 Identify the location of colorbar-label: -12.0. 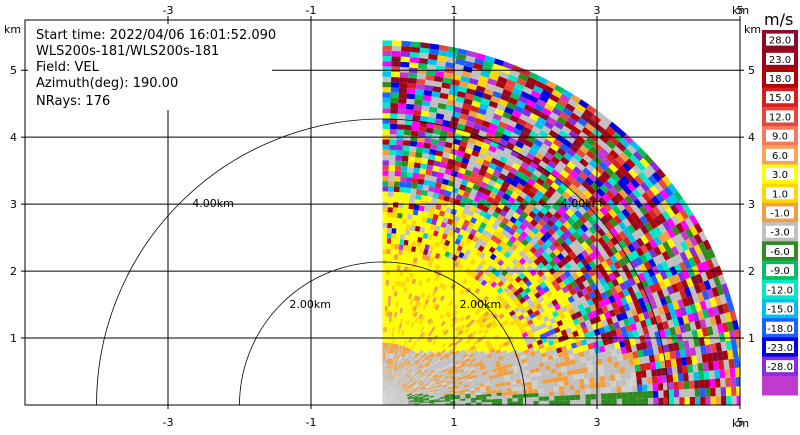
(780, 290).